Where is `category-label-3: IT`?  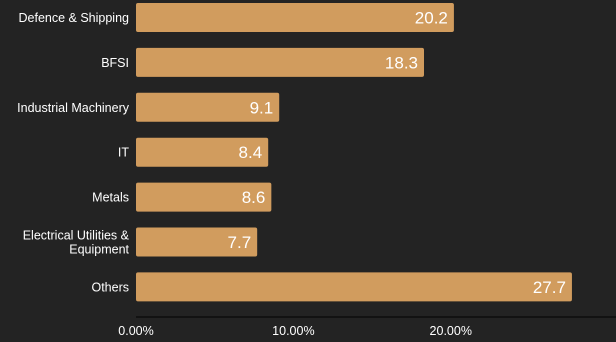
category-label-3: IT is located at coordinates (123, 153).